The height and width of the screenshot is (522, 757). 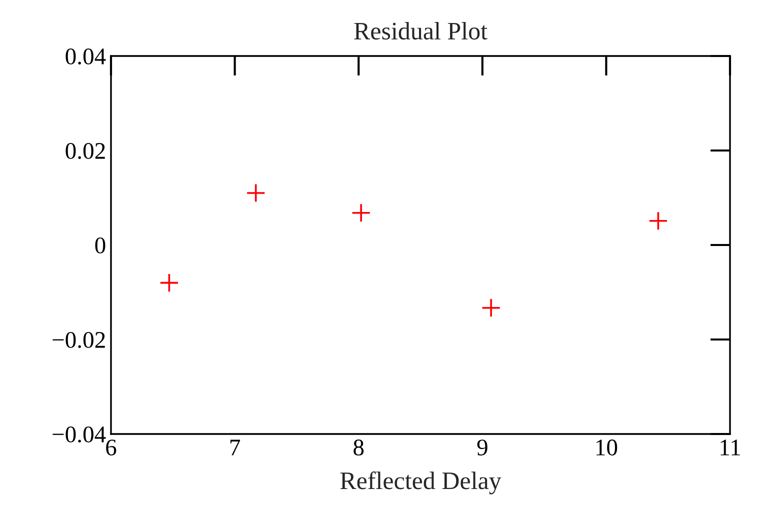 I want to click on x-tick-label: 7, so click(x=235, y=448).